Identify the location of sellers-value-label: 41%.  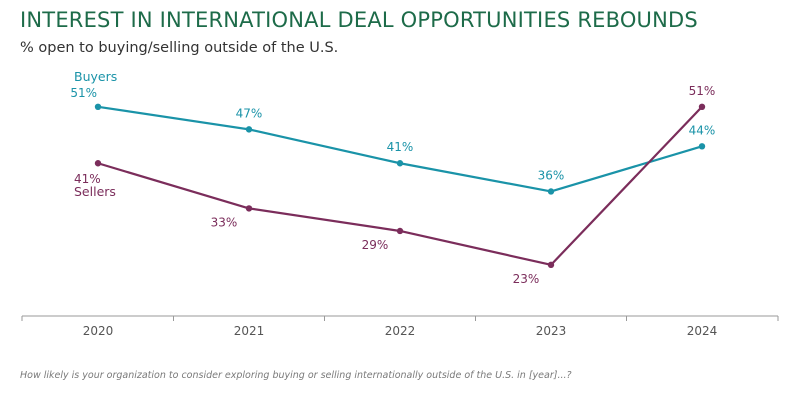
(87, 179).